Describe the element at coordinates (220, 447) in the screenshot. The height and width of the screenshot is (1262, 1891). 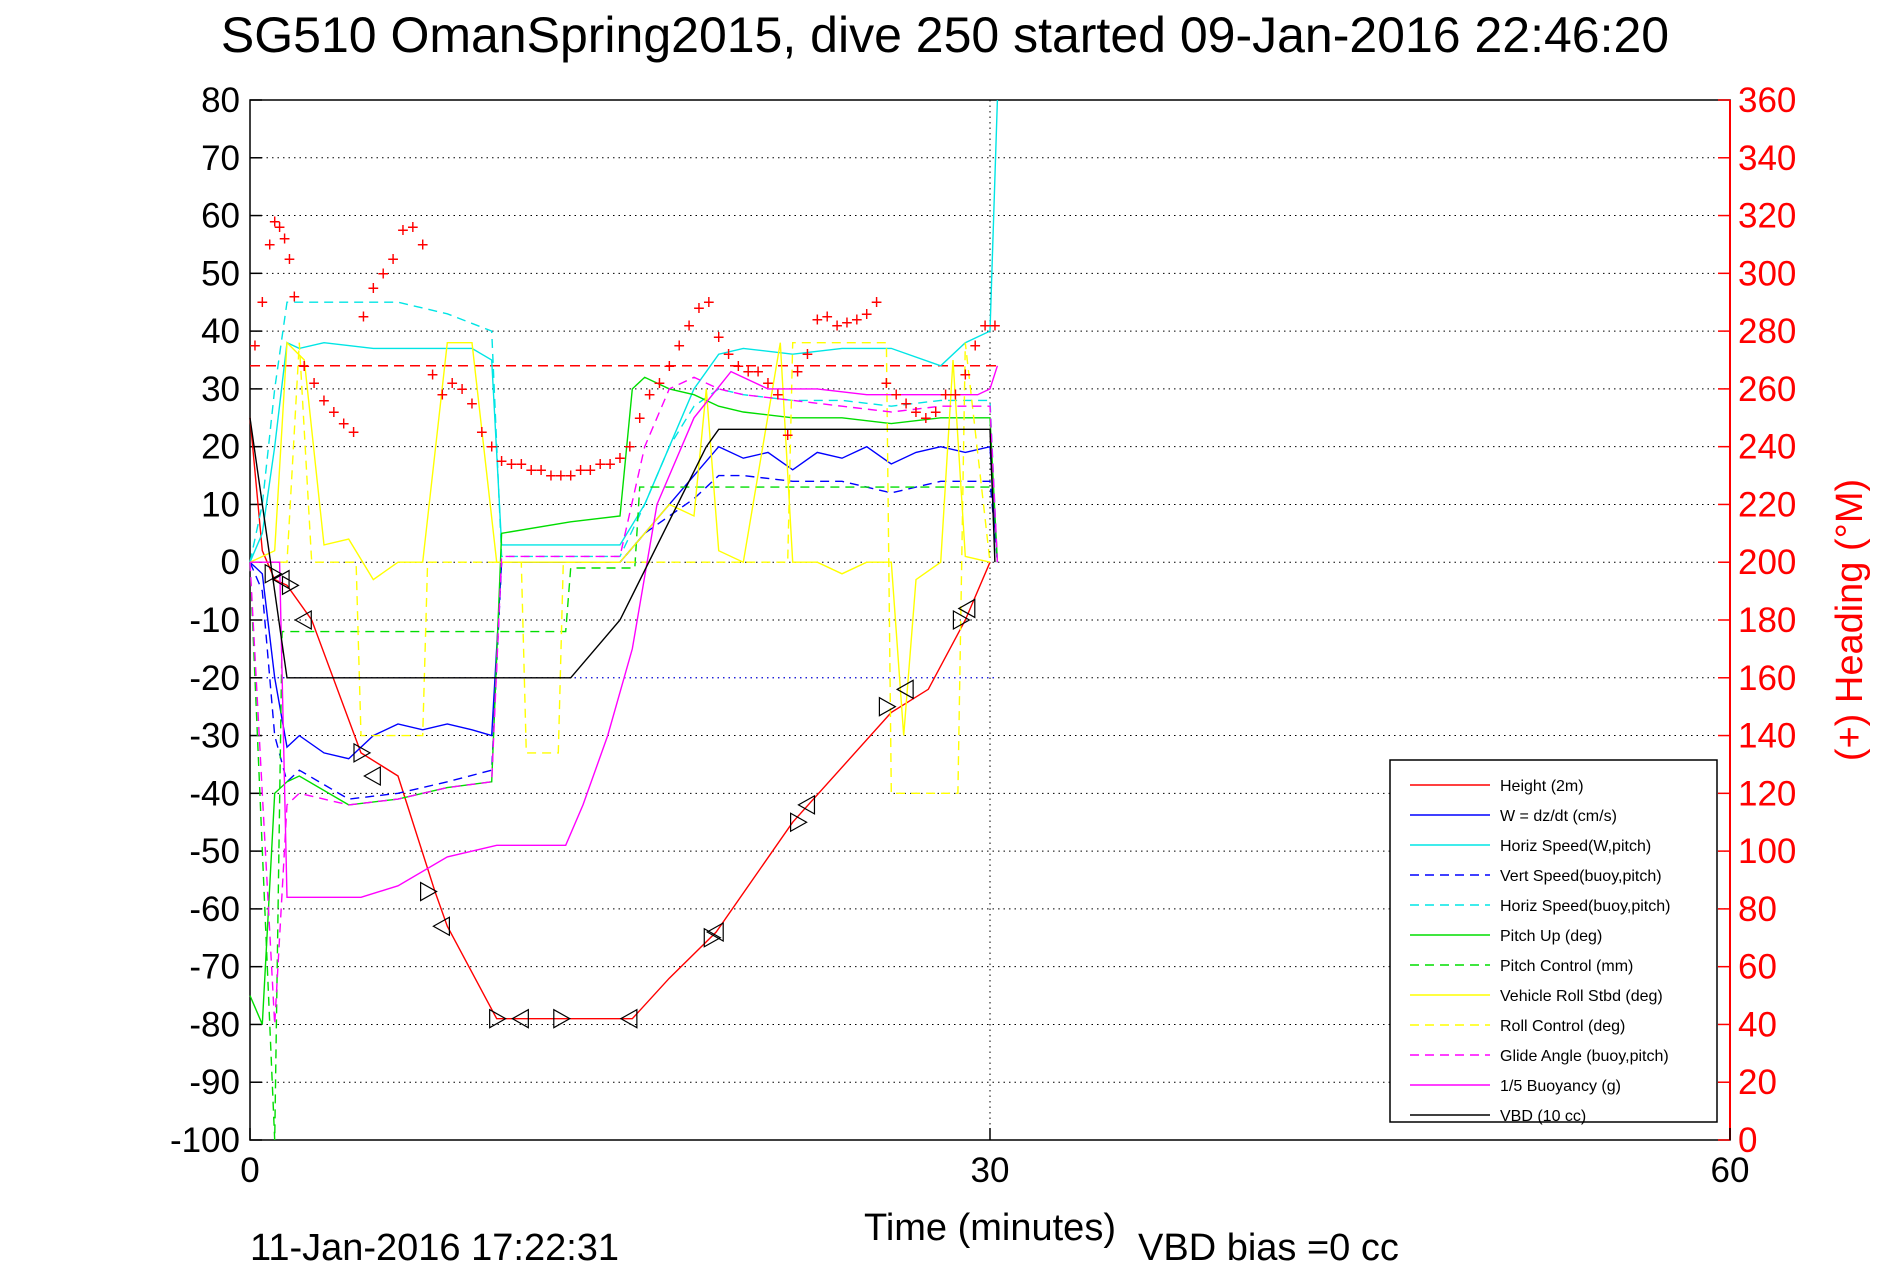
I see `y-tick-label: 20` at that location.